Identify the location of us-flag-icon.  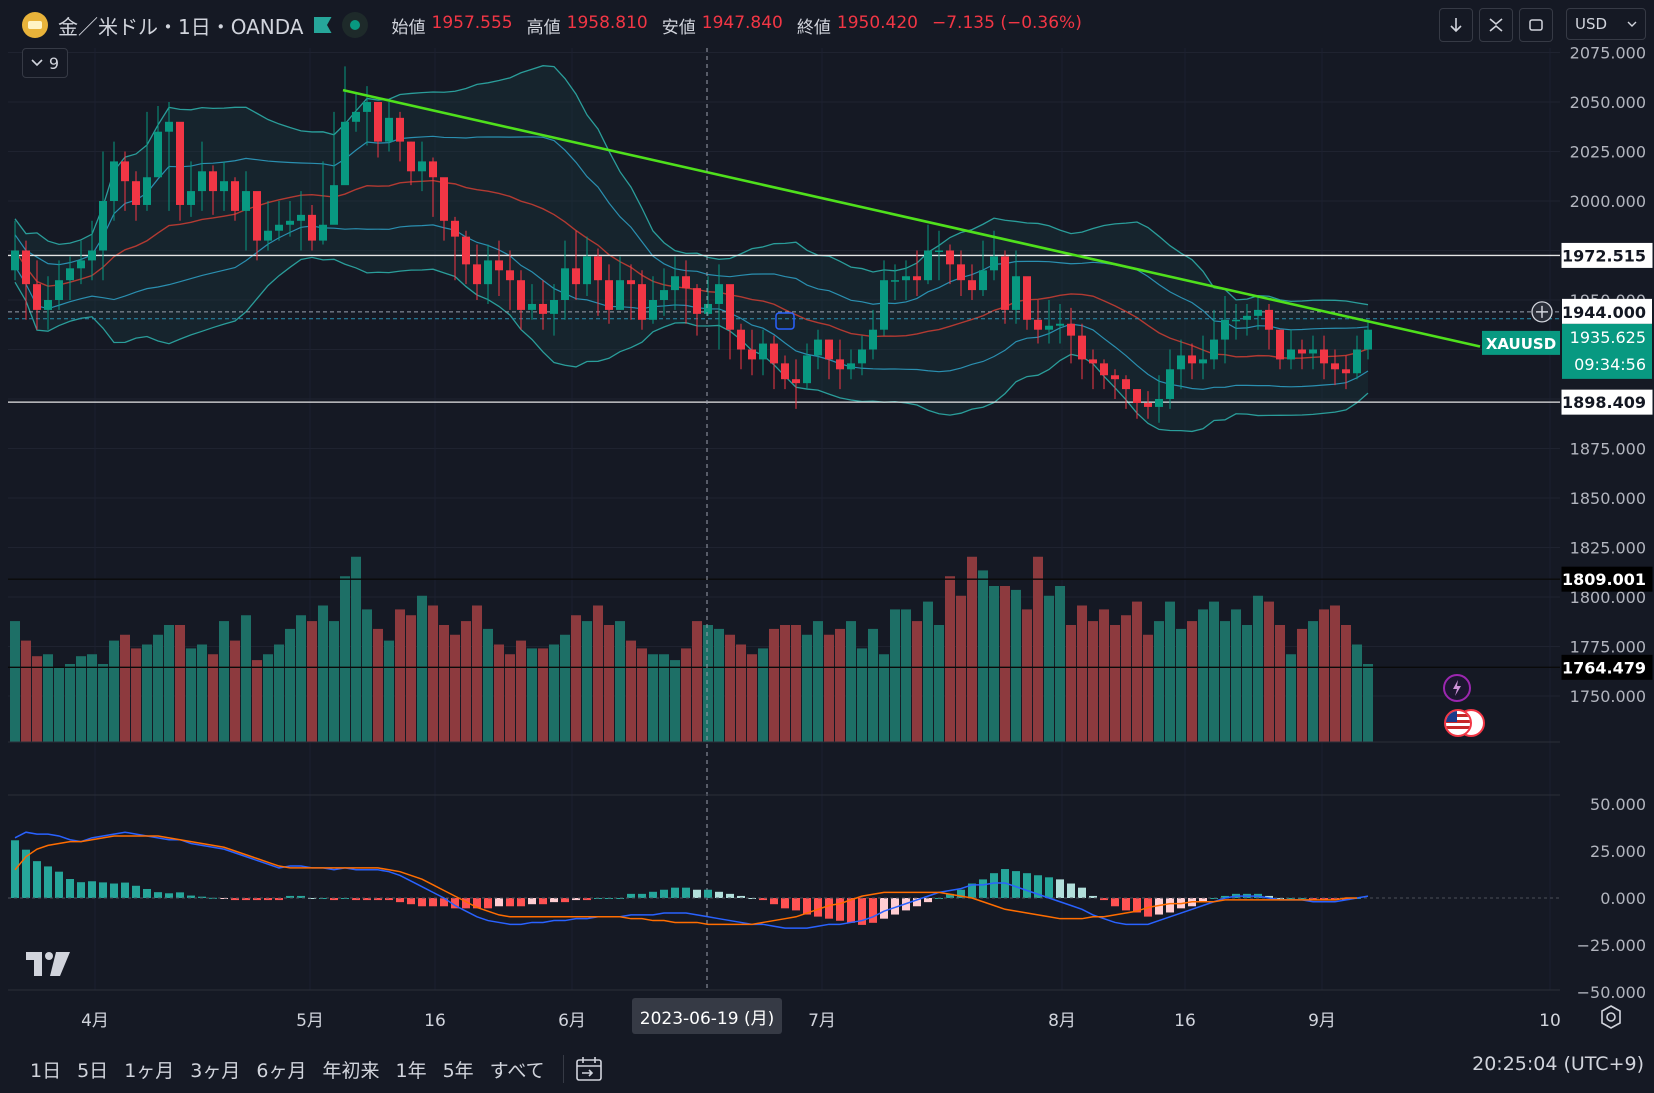
(1458, 720).